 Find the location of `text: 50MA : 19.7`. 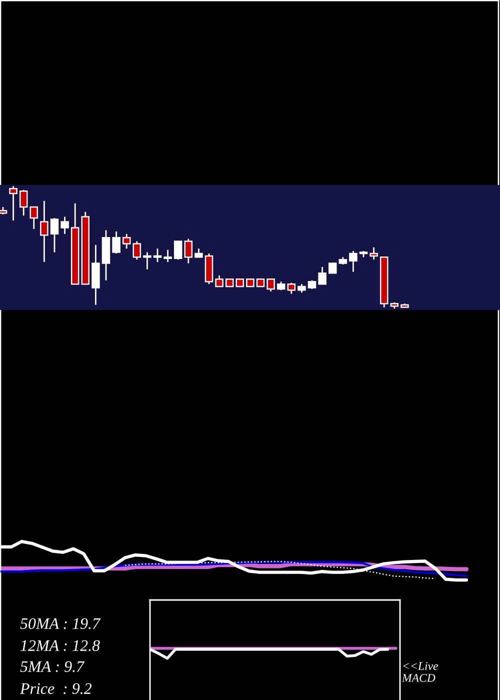

text: 50MA : 19.7 is located at coordinates (60, 624).